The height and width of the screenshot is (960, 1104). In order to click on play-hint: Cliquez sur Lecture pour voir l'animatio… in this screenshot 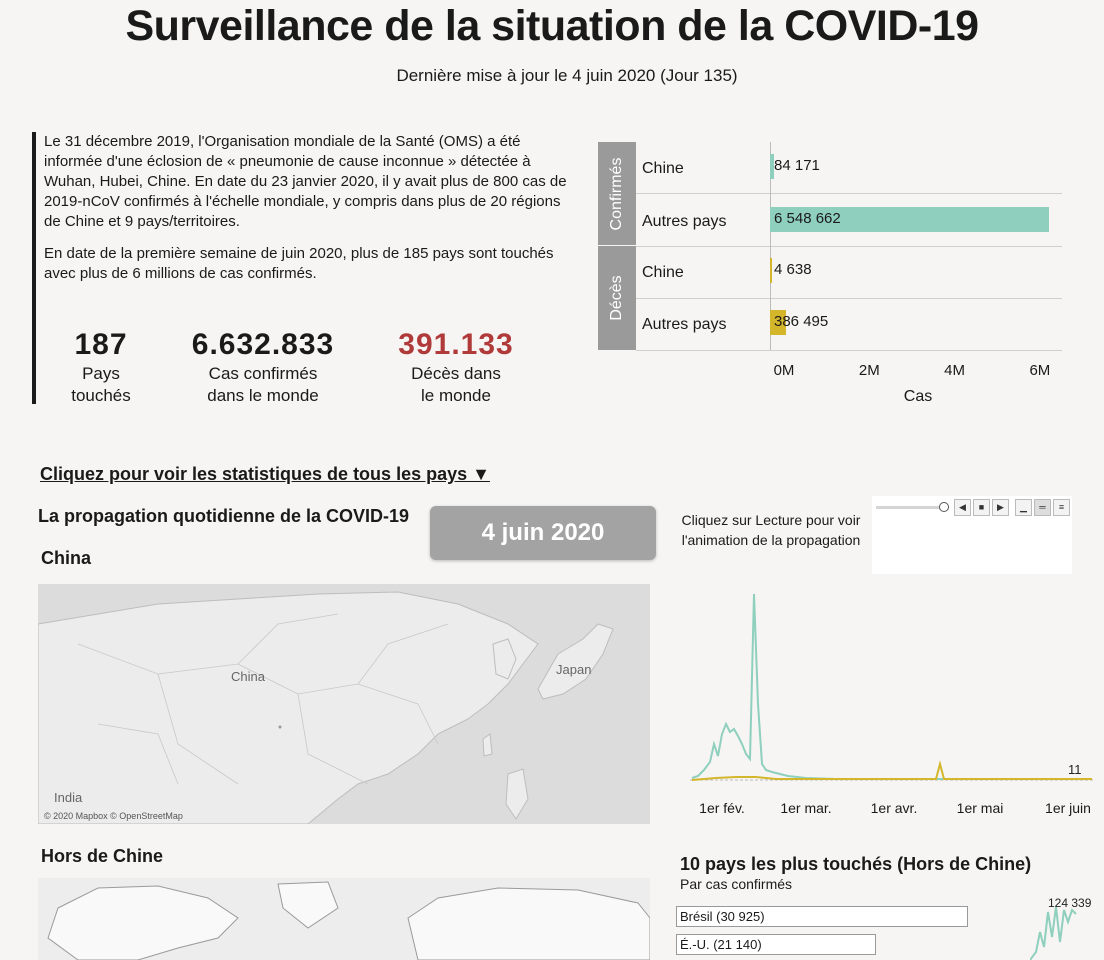, I will do `click(771, 530)`.